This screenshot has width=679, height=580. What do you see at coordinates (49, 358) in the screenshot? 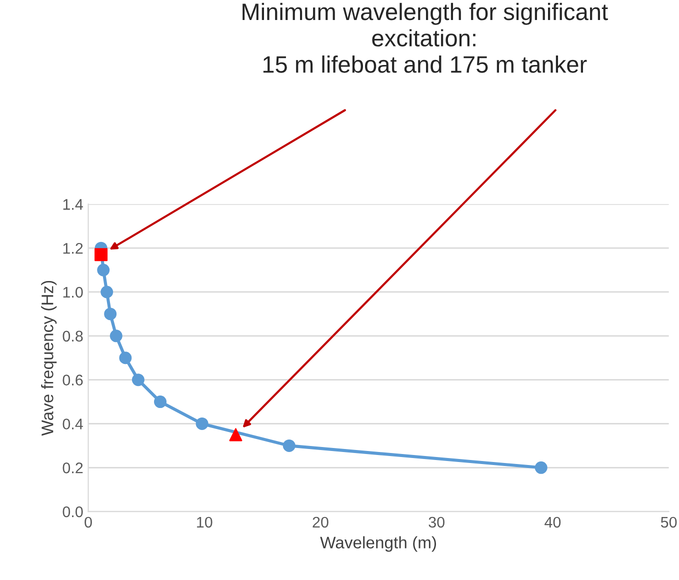
I see `y-axis-title: Wave frequency (Hz)` at bounding box center [49, 358].